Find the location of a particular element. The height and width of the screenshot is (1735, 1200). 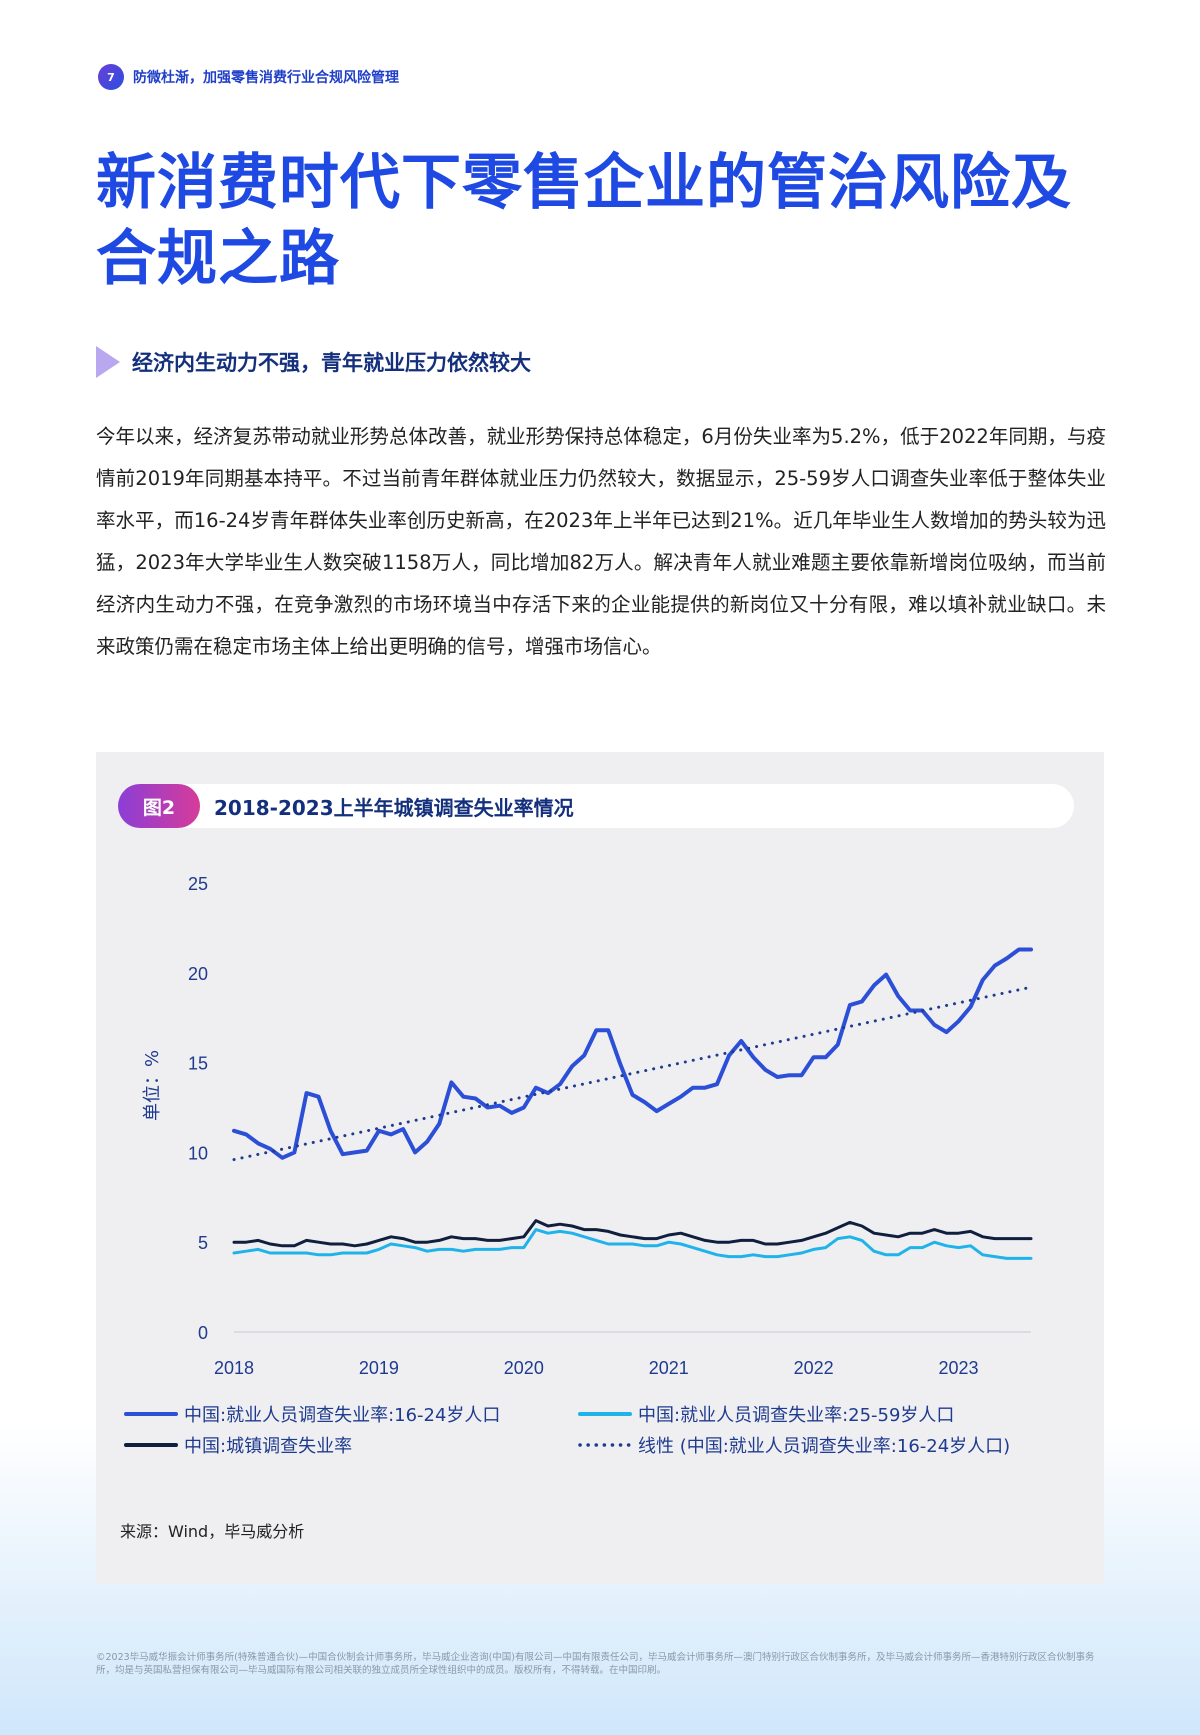

figure-caption-bar: 图2 2018-2023上半年城镇调查失业率情况 is located at coordinates (596, 806).